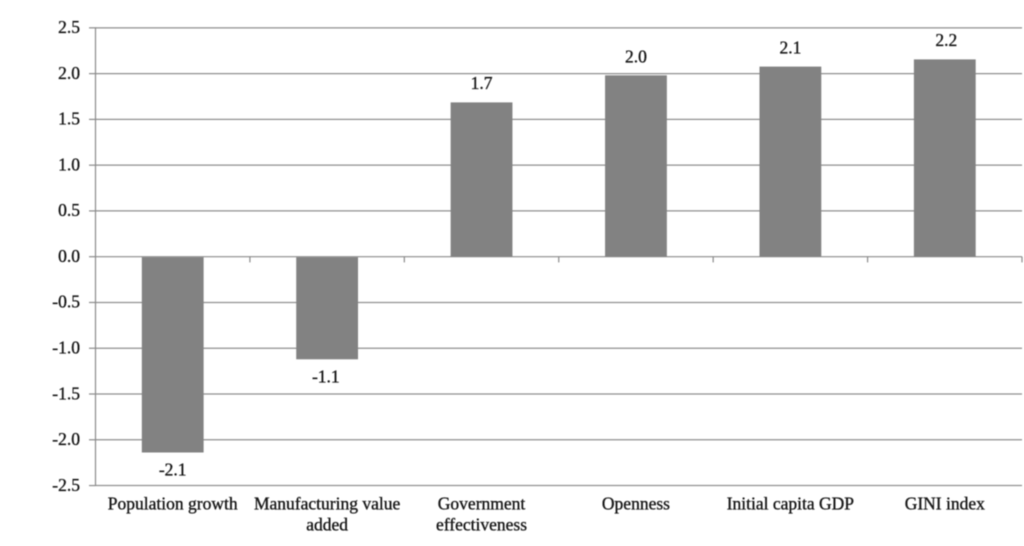 Image resolution: width=1024 pixels, height=546 pixels. What do you see at coordinates (790, 47) in the screenshot?
I see `svg-text: 2.1` at bounding box center [790, 47].